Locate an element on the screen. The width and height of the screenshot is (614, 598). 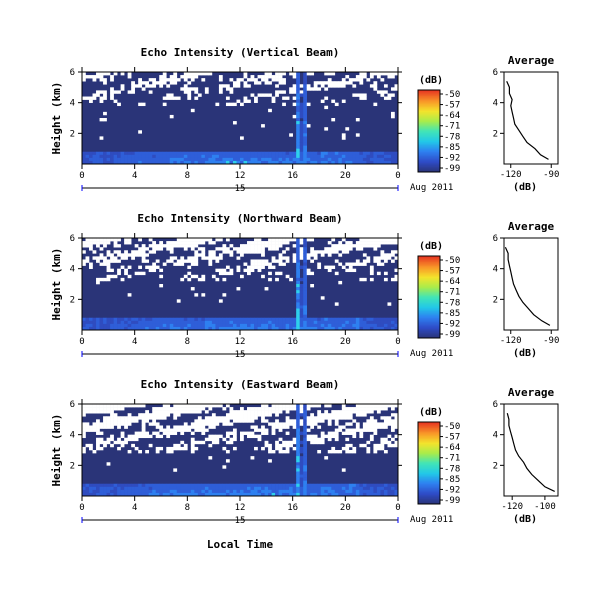
x-tick-label: 8 is located at coordinates (187, 176).